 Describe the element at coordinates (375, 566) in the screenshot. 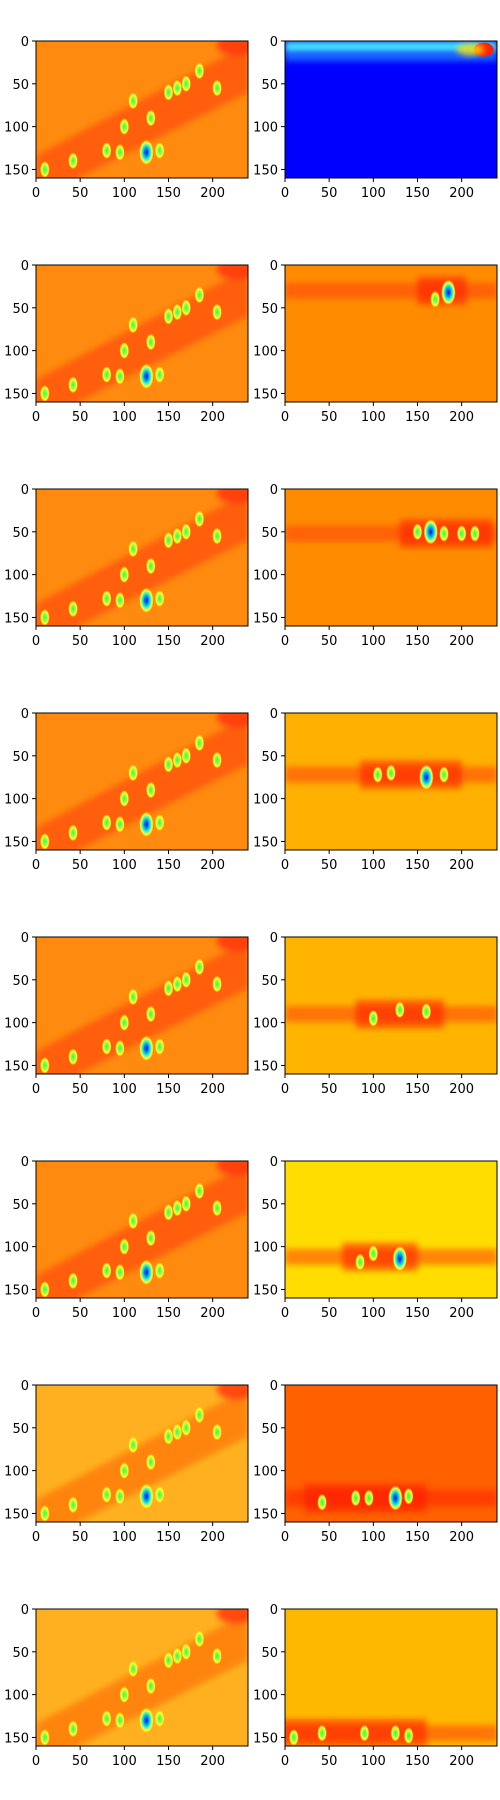

I see `right-heatmap-panel: 0 50 100 150 200 0 50 100 150` at that location.